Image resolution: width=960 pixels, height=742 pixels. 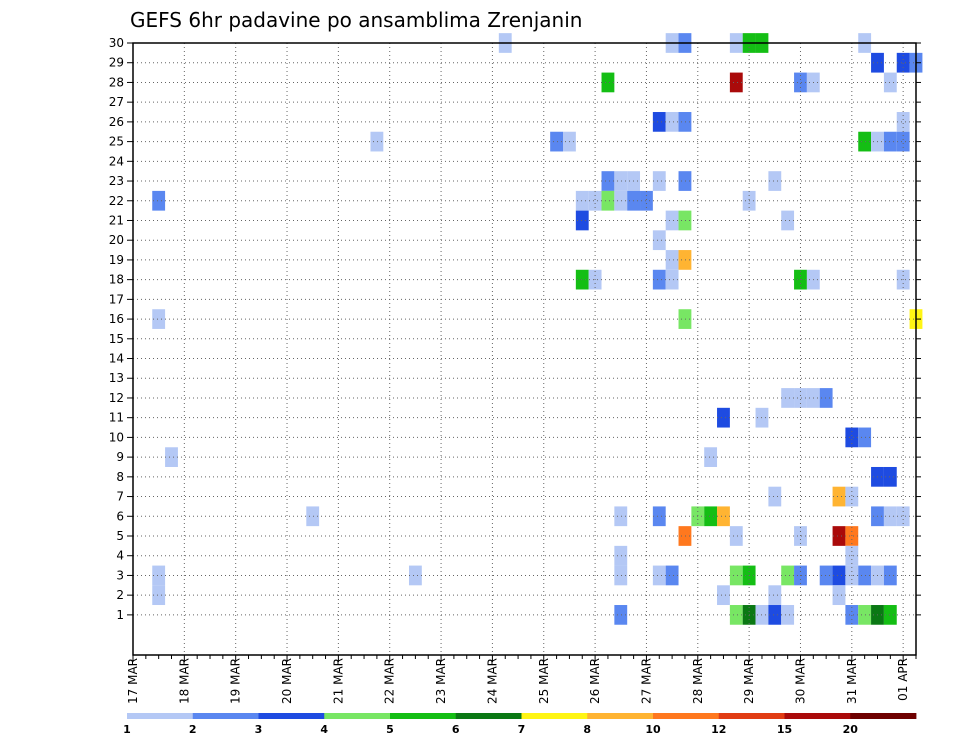 What do you see at coordinates (116, 339) in the screenshot?
I see `y-tick-label: 15` at bounding box center [116, 339].